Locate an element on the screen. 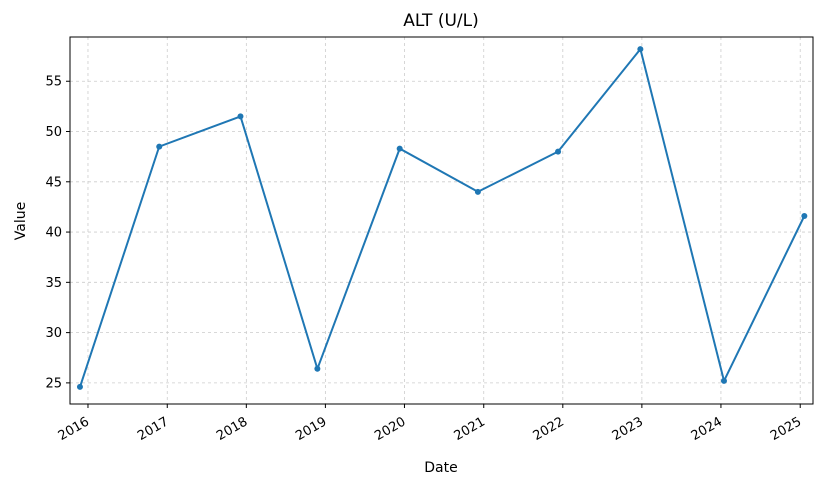 This screenshot has width=825, height=489. x-tick-label: 2019 is located at coordinates (311, 429).